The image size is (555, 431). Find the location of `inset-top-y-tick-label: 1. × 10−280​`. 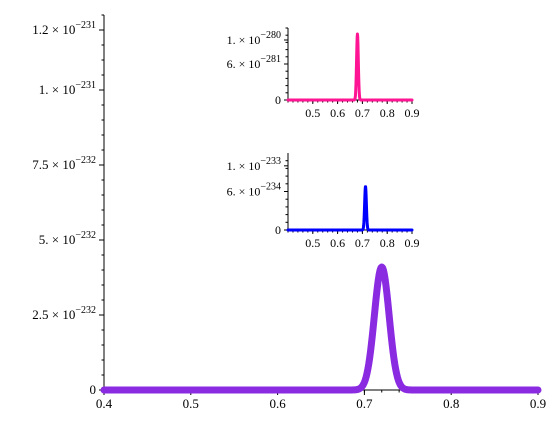

inset-top-y-tick-label: 1. × 10−280​ is located at coordinates (254, 38).